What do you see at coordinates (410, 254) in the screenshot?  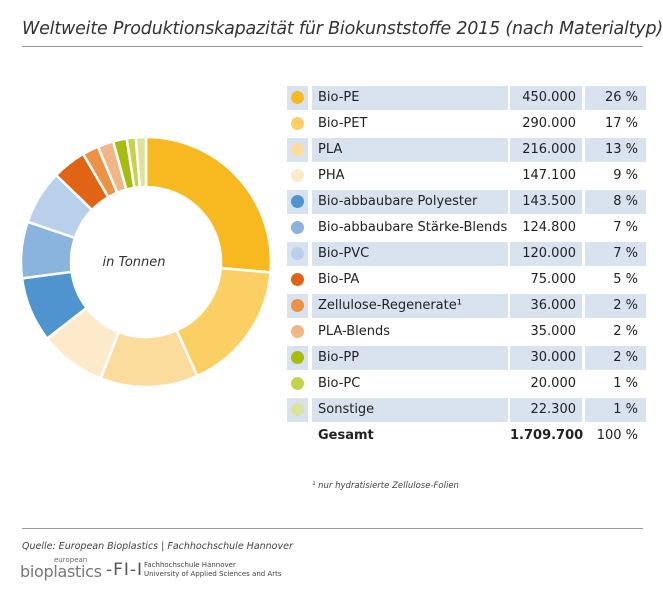 I see `legend-label: Bio-PVC` at bounding box center [410, 254].